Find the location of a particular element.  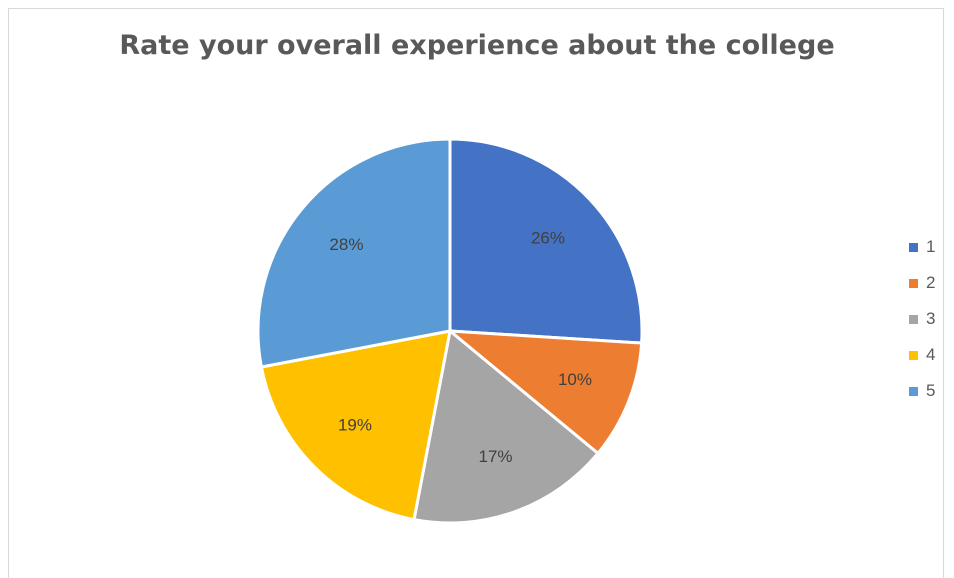

data-label-1: 26% is located at coordinates (548, 237).